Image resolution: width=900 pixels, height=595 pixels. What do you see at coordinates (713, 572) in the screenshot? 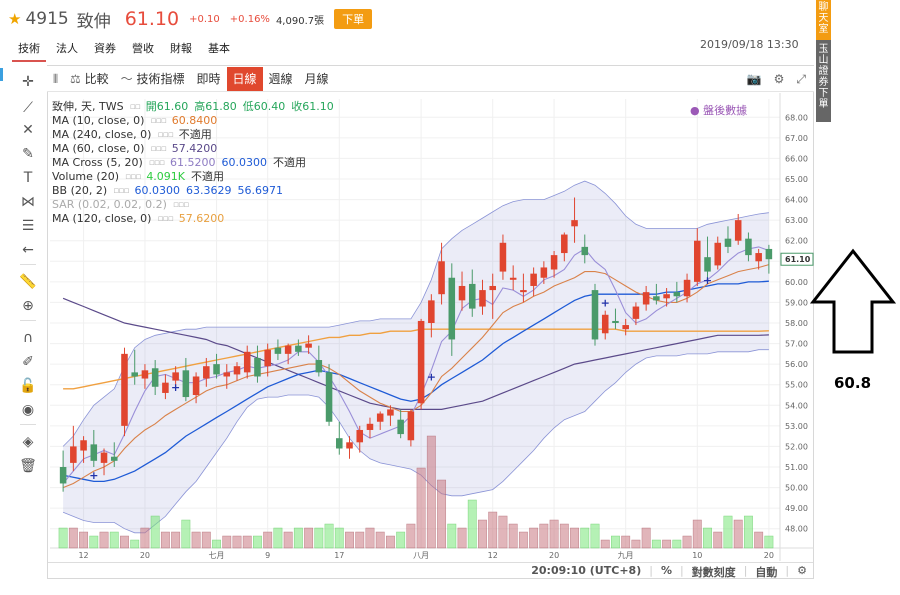
I see `log-scale-toggle: 對數刻度` at bounding box center [713, 572].